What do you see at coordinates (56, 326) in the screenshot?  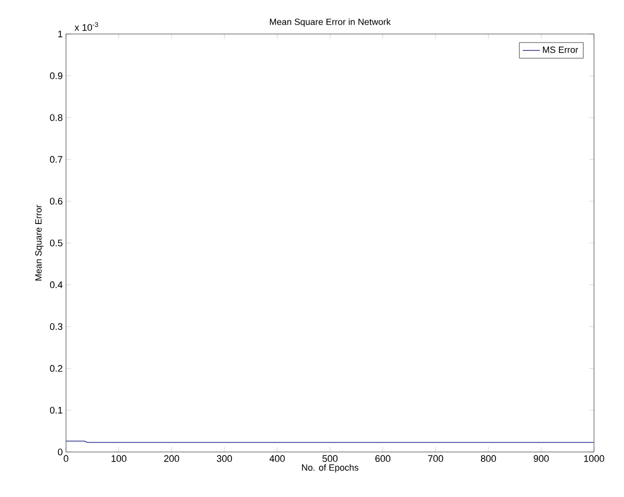 I see `y-tick-label: 0.3` at bounding box center [56, 326].